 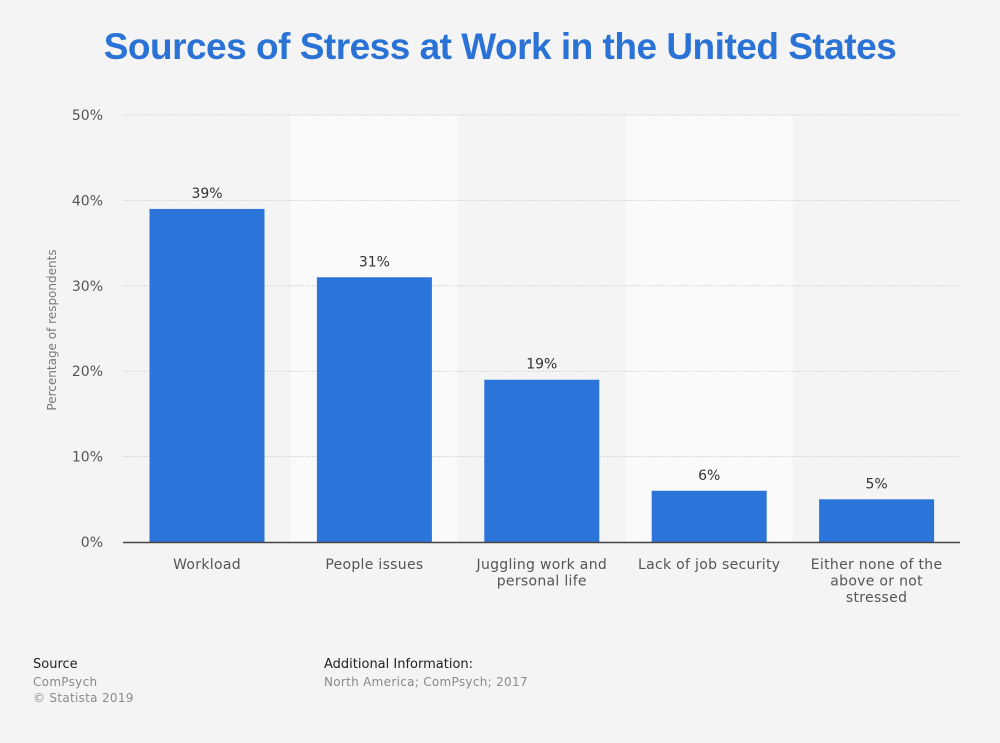 I want to click on y-tick-label: 20%, so click(x=87, y=372).